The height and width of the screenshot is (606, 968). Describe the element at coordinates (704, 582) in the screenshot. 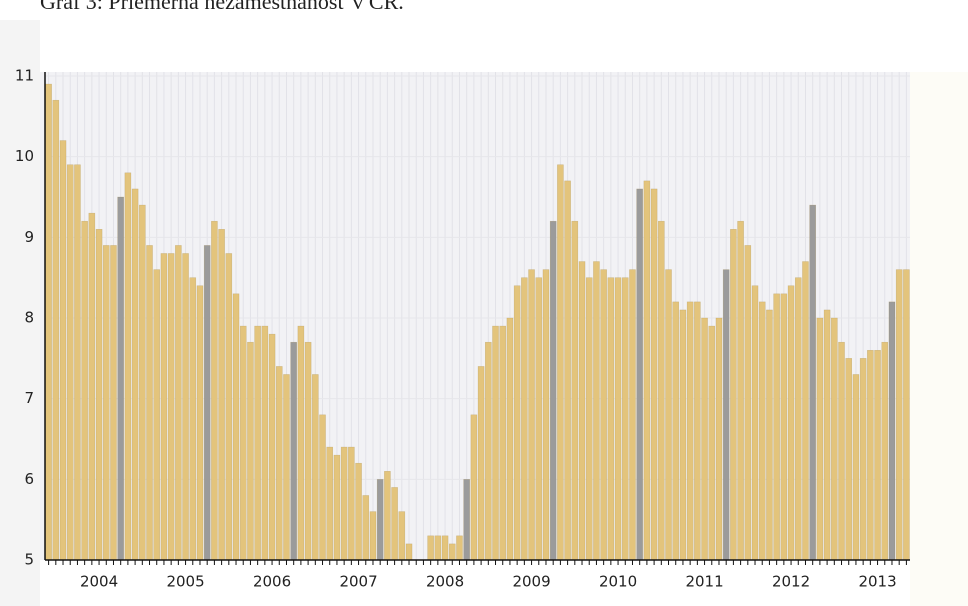

I see `x-tick-label: 2011` at that location.